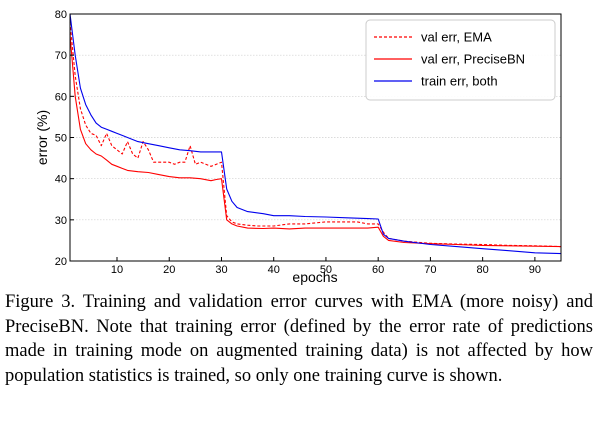 This screenshot has height=438, width=597. Describe the element at coordinates (473, 59) in the screenshot. I see `legend-label: val err, PreciseBN` at that location.